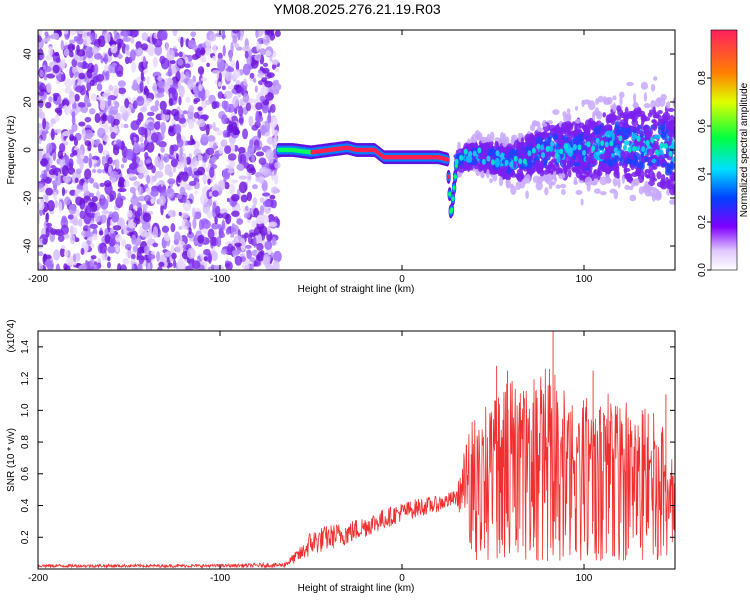  Describe the element at coordinates (28, 245) in the screenshot. I see `spectrogram-y-tick-label-0: -40` at that location.